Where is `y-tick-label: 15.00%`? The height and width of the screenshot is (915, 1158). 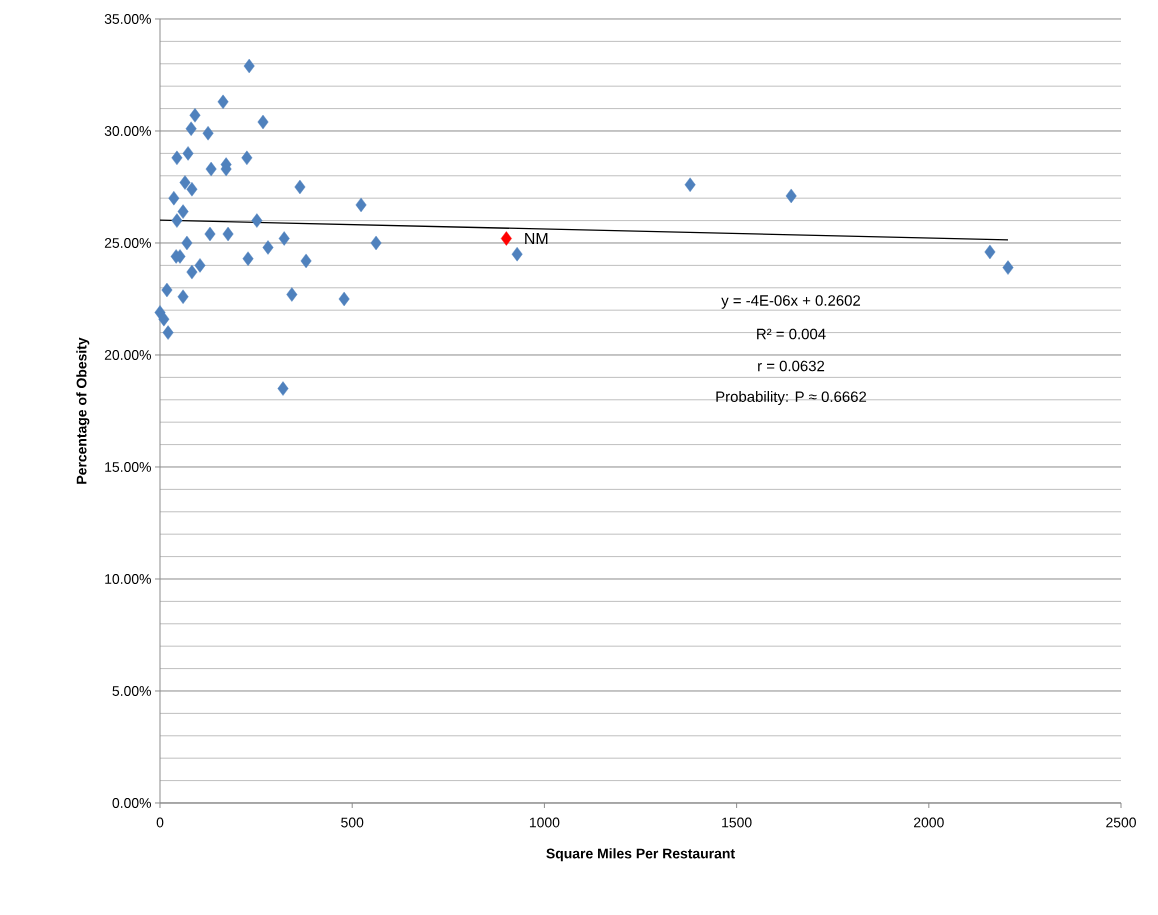 y-tick-label: 15.00% is located at coordinates (128, 467).